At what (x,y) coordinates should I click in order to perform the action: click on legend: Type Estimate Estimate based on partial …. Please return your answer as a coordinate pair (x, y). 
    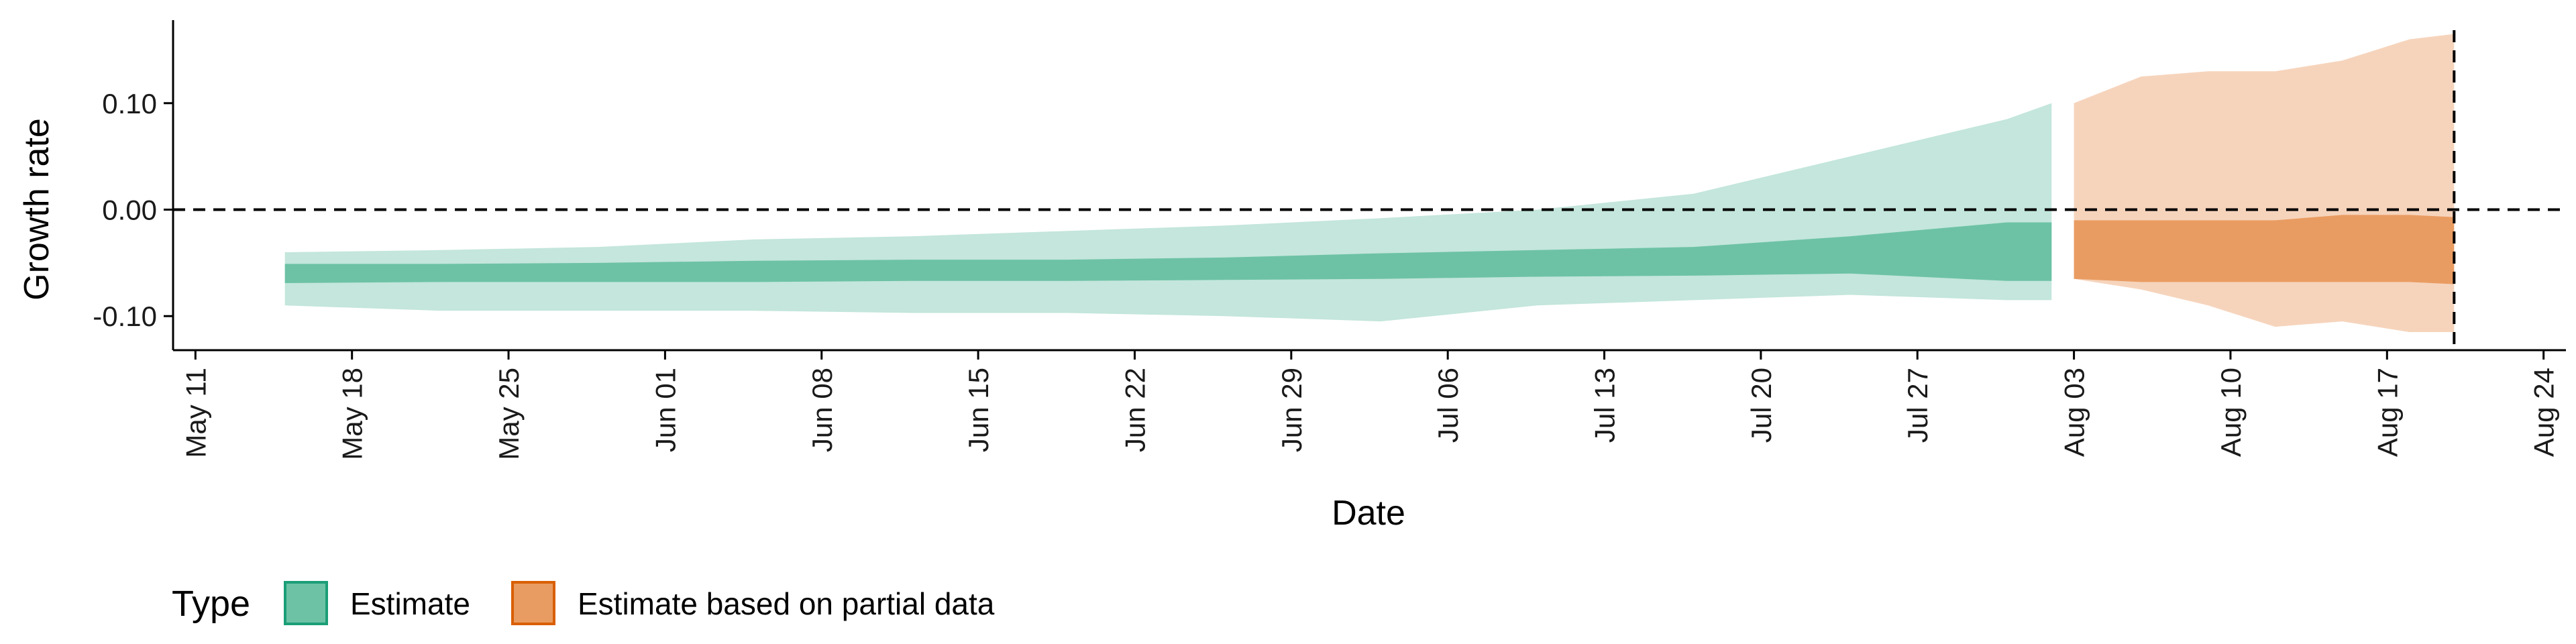
    Looking at the image, I should click on (583, 603).